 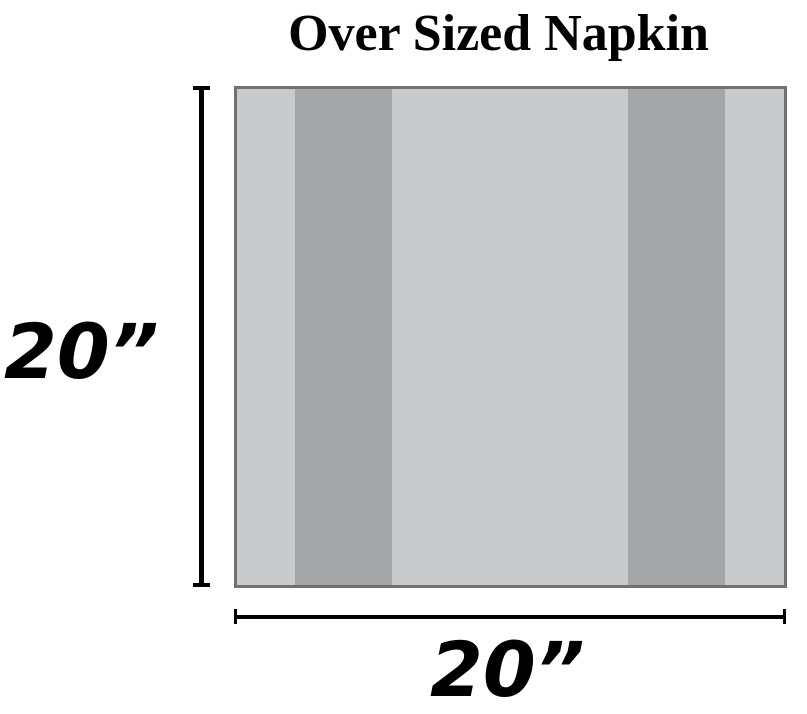 I want to click on height-label: 20”, so click(x=81, y=351).